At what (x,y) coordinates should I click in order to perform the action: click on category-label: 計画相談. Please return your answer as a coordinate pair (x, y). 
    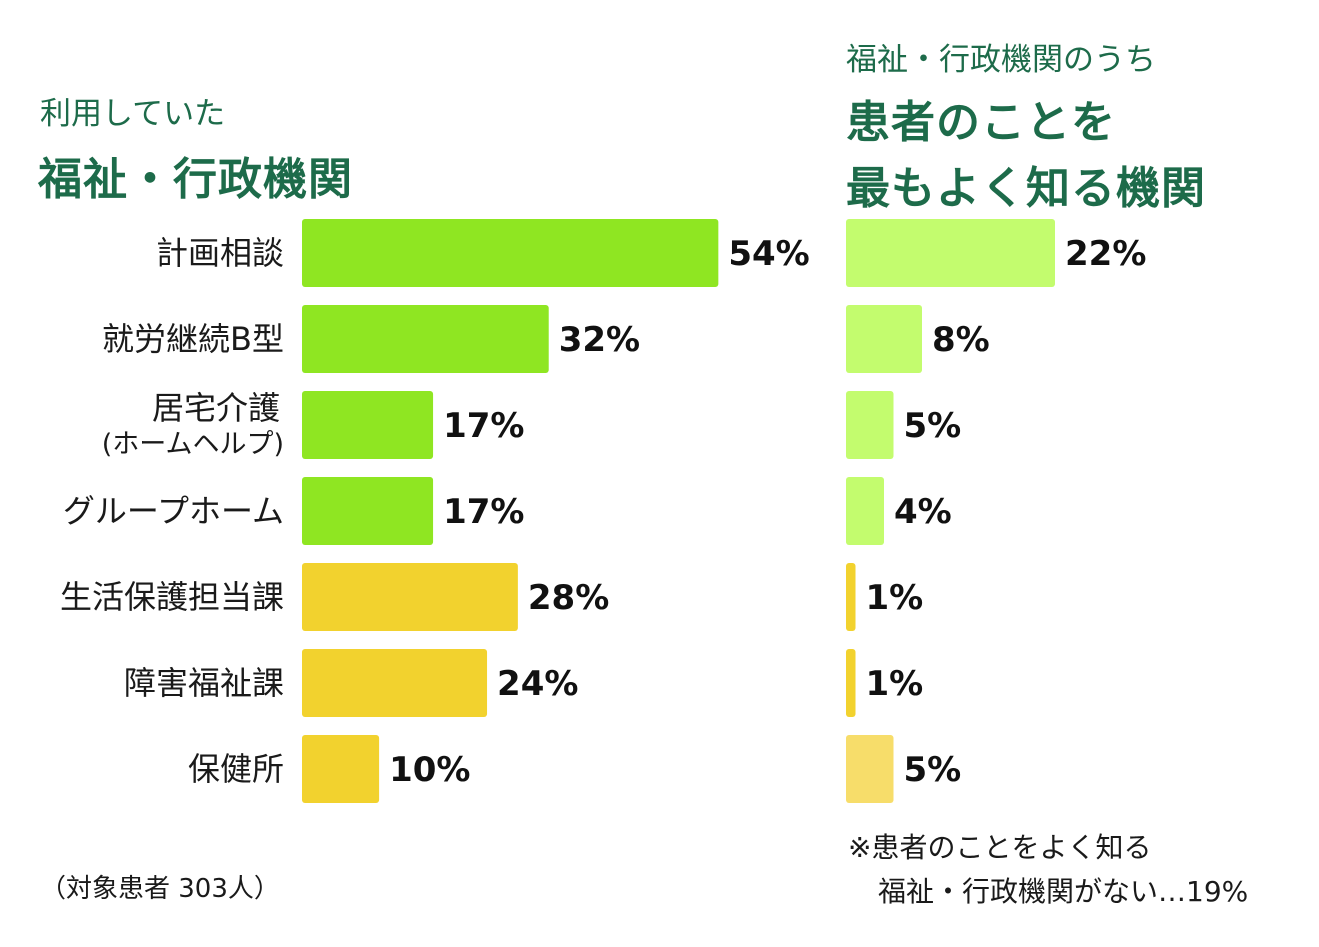
    Looking at the image, I should click on (220, 253).